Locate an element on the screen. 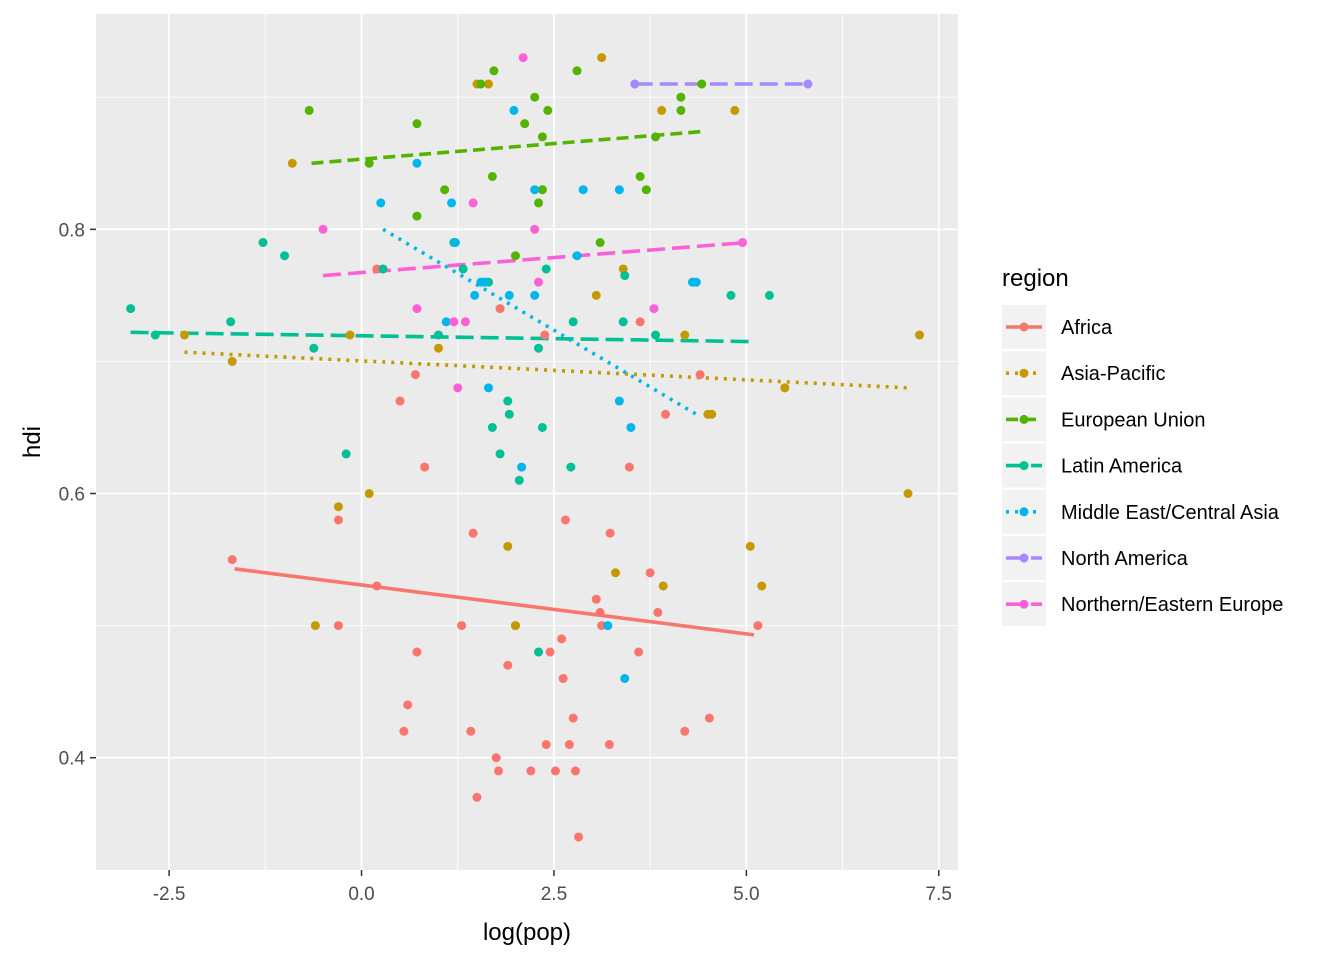 This screenshot has height=960, width=1344. y-axis: 0.4 0.6 0.8 is located at coordinates (77, 495).